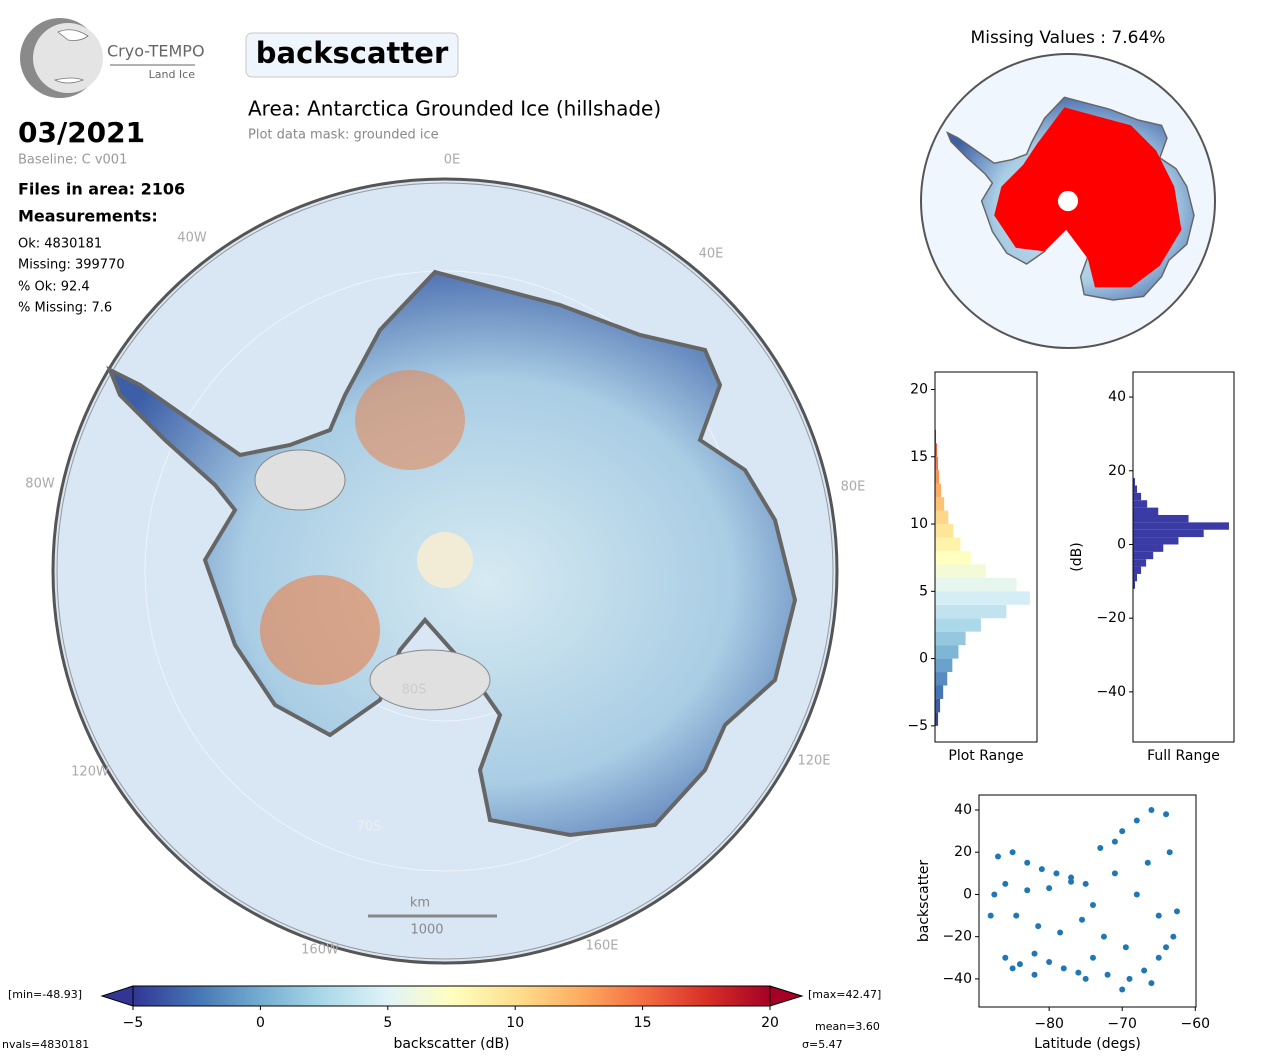 The image size is (1272, 1060). What do you see at coordinates (45, 994) in the screenshot?
I see `min-label: [min=-48.93]` at bounding box center [45, 994].